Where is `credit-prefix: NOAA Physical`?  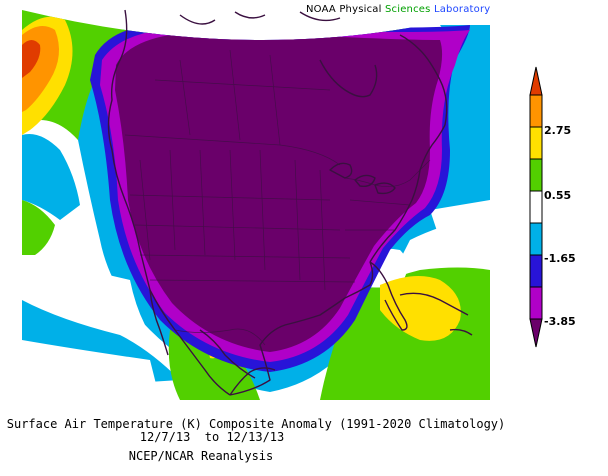
credit-prefix: NOAA Physical is located at coordinates (345, 9).